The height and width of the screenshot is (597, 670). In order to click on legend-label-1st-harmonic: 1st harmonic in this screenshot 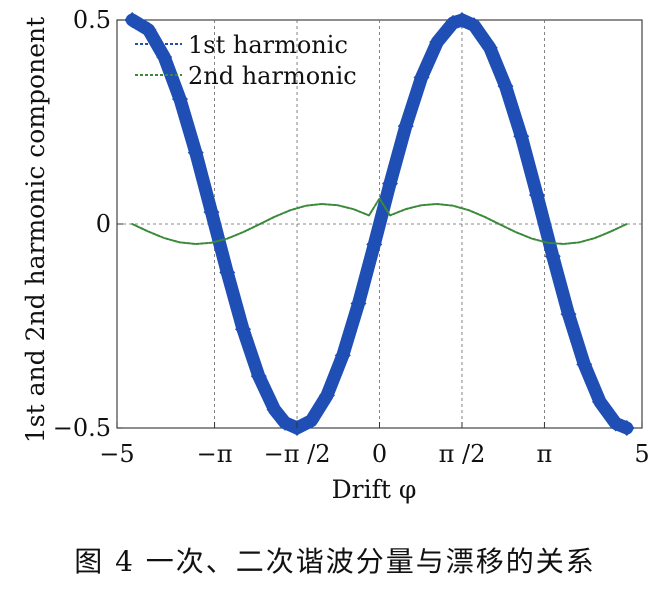, I will do `click(268, 45)`.